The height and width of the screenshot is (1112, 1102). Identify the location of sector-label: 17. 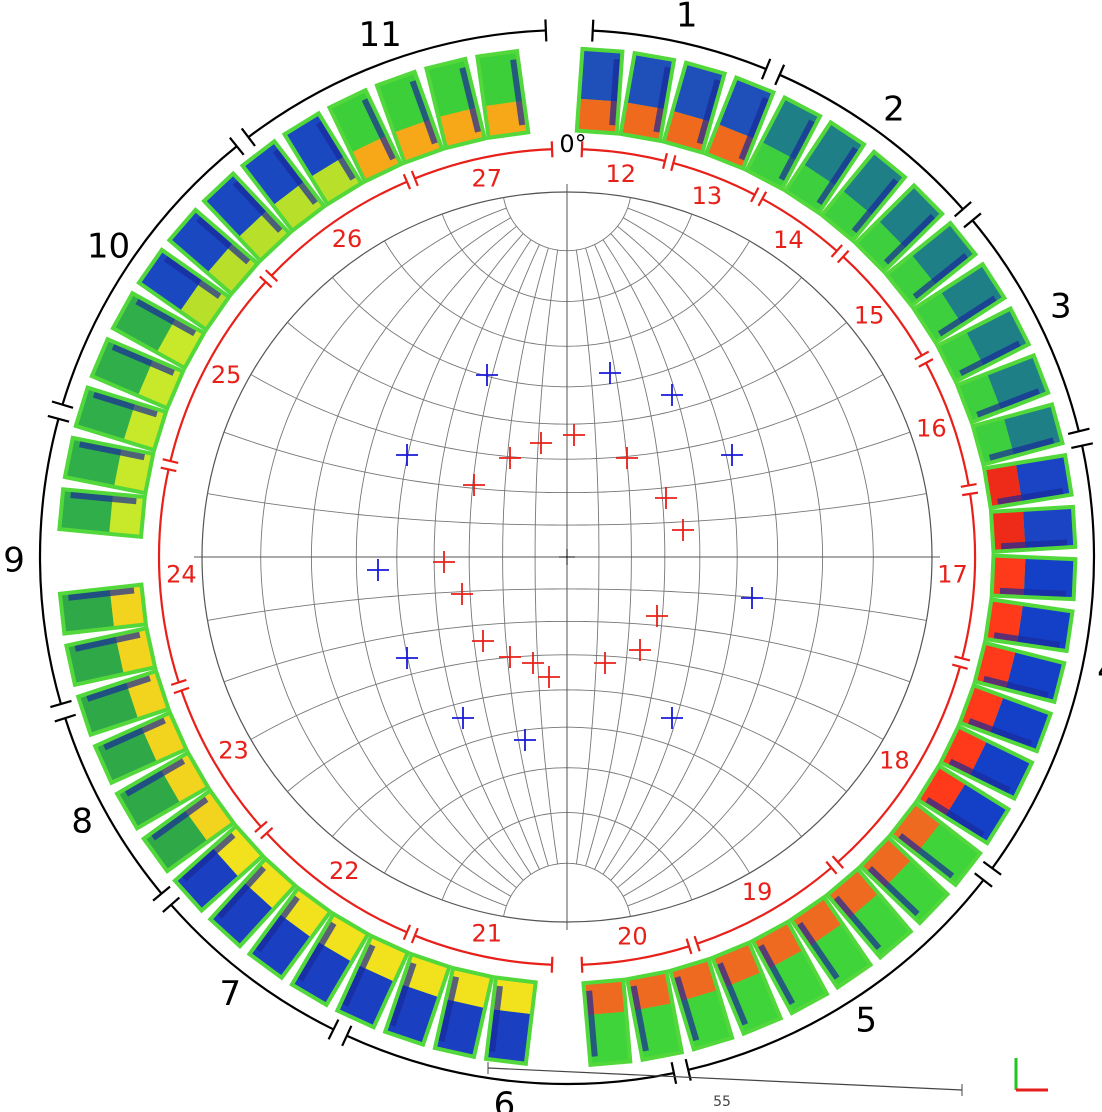
(952, 575).